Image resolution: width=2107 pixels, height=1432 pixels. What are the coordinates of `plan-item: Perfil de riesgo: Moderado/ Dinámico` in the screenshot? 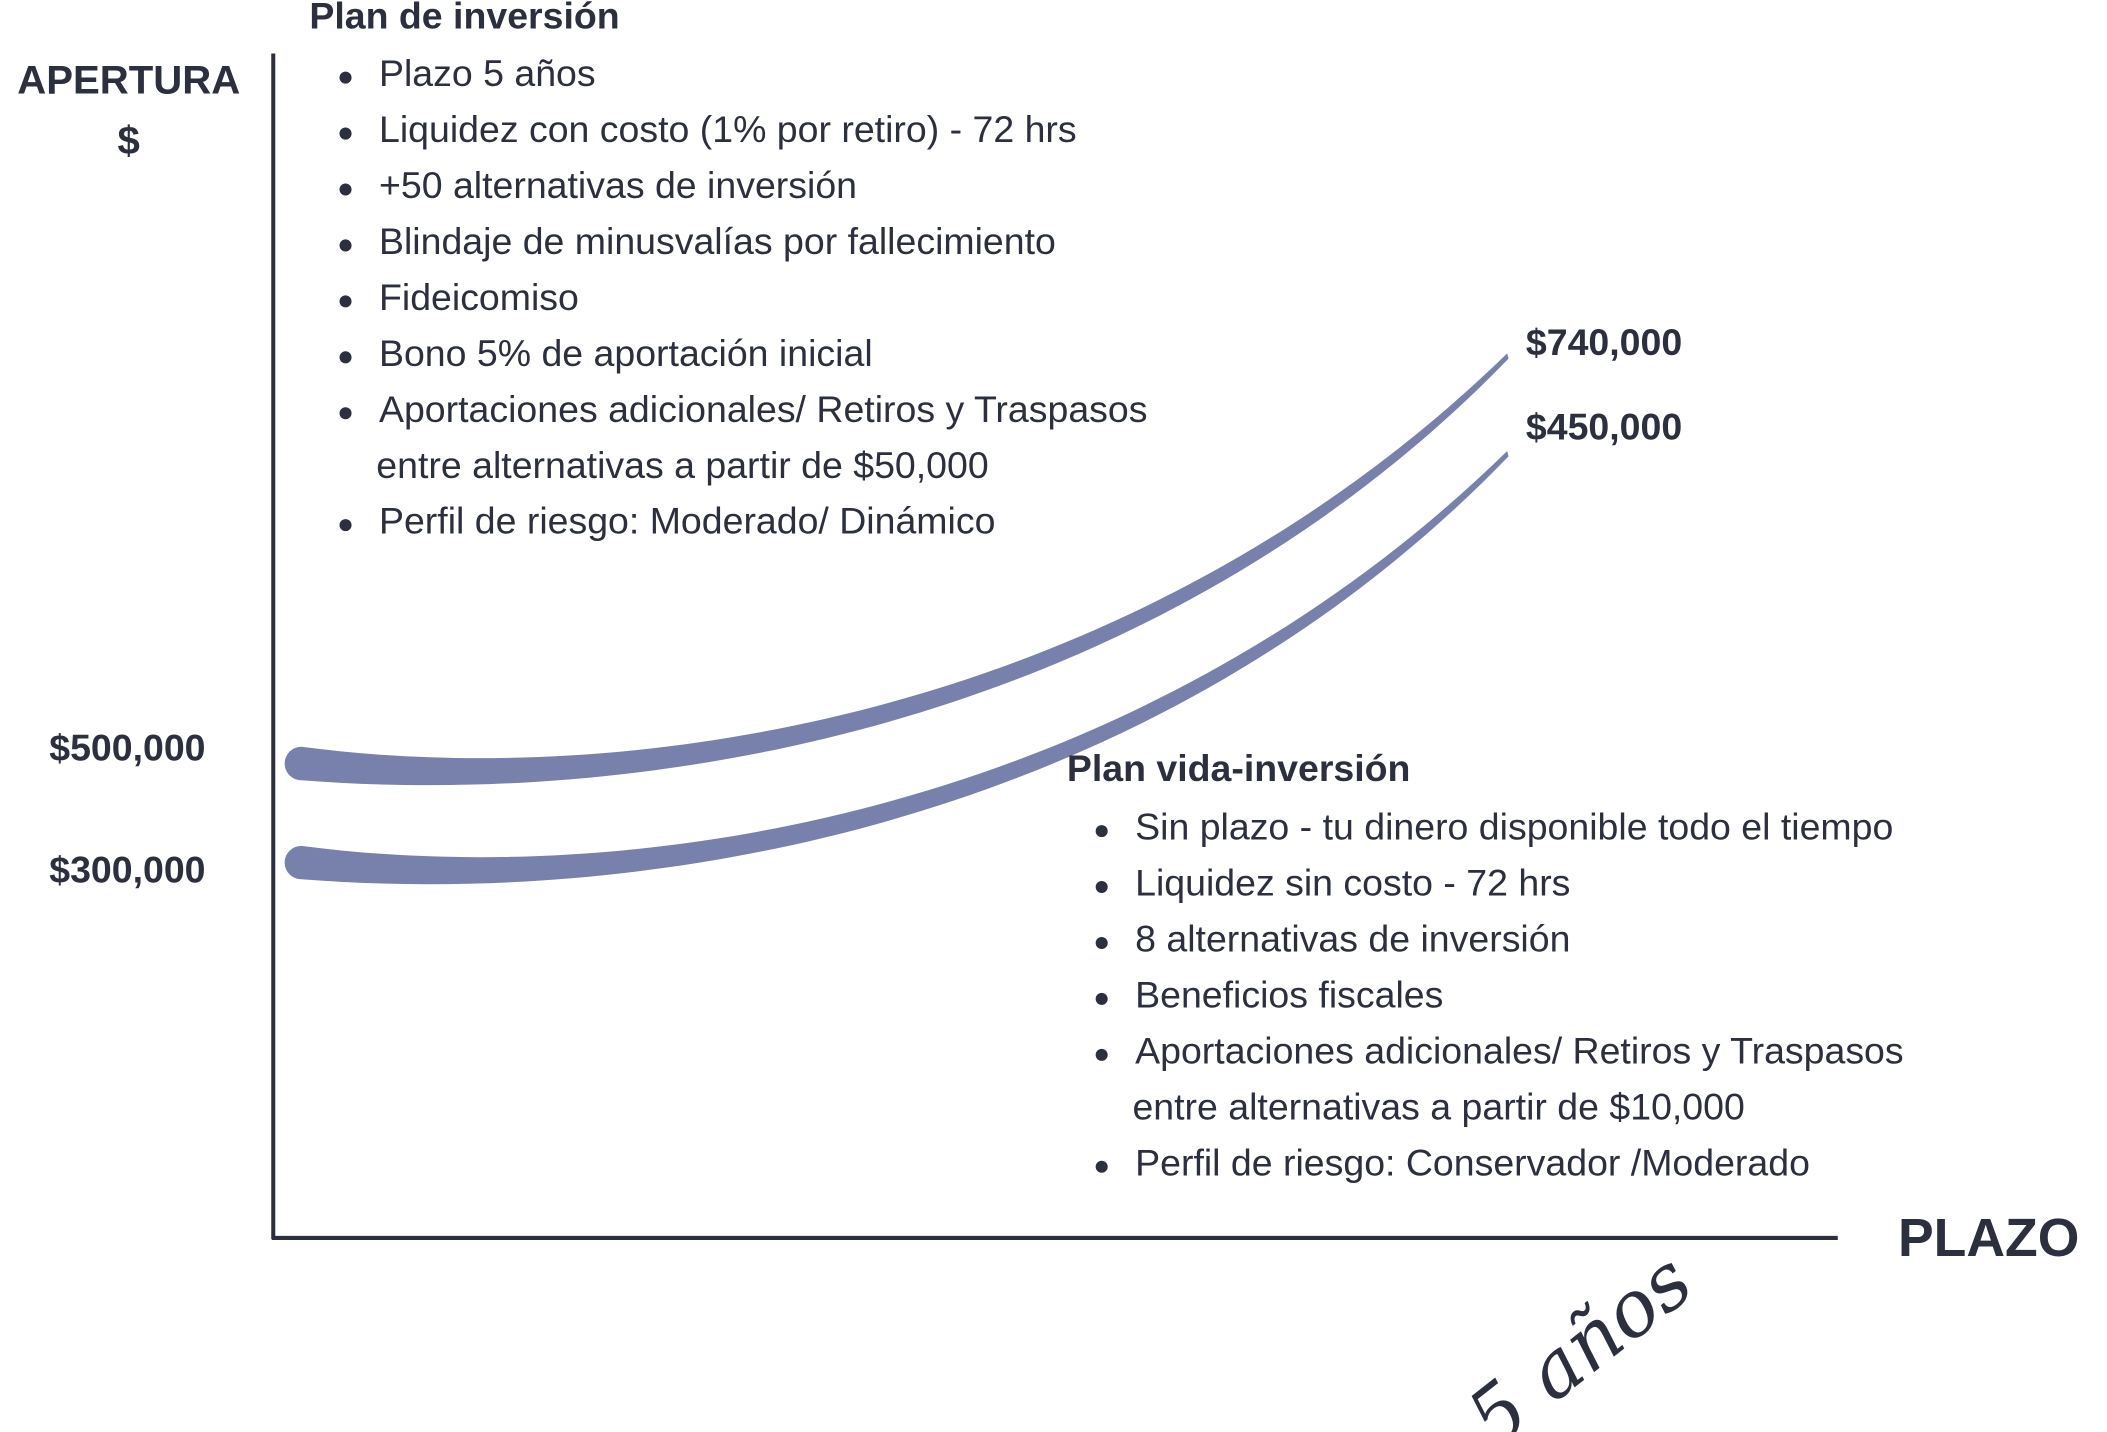 It's located at (687, 521).